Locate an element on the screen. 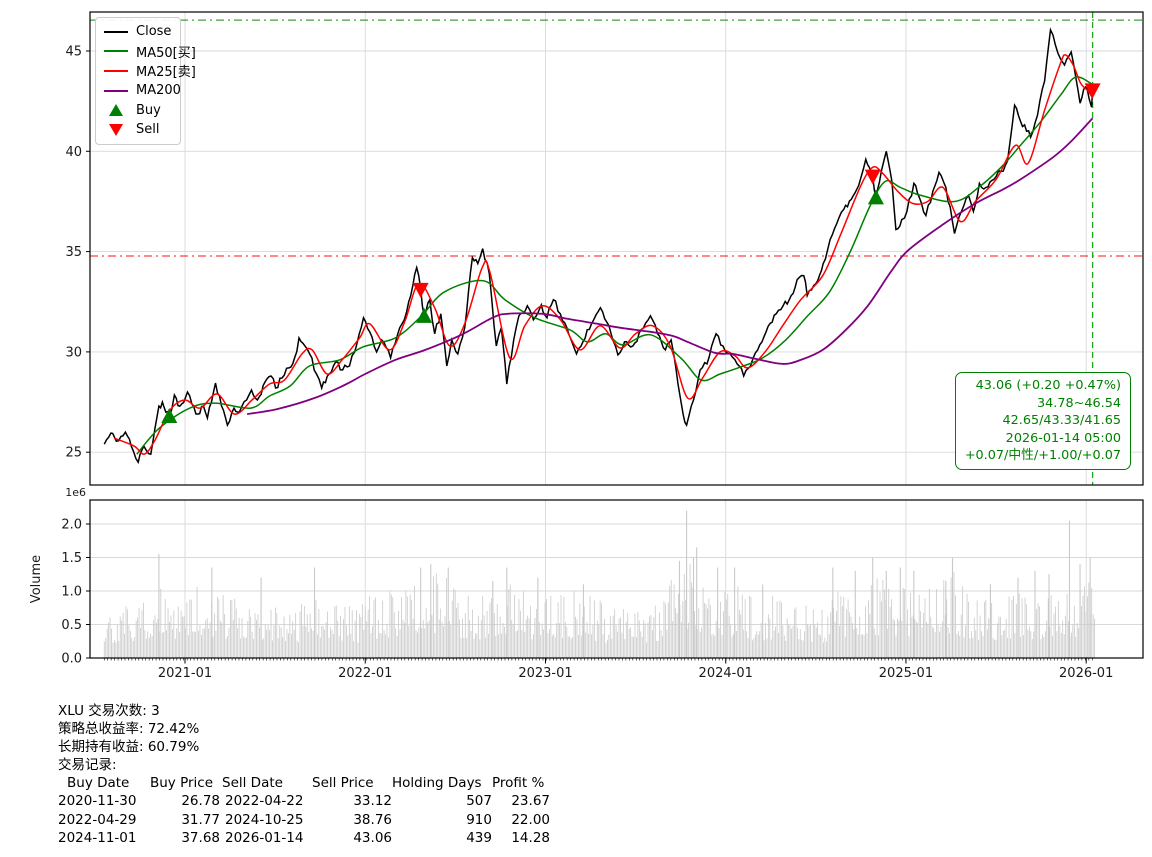  trade-table-row-cell: 43.06 is located at coordinates (372, 837).